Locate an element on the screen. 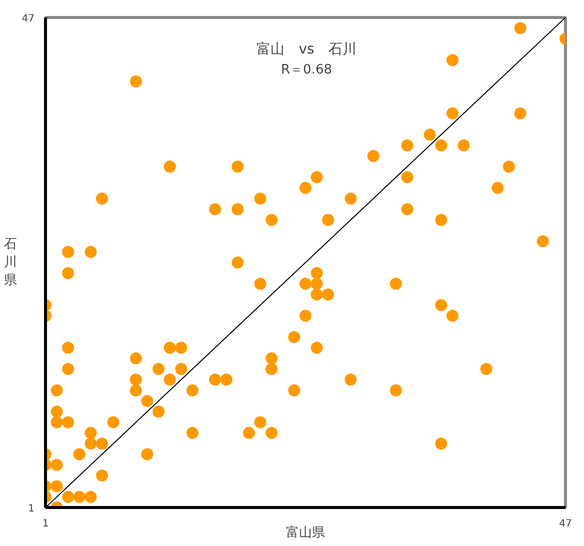 The image size is (584, 546). text: R＝0.68 is located at coordinates (306, 70).